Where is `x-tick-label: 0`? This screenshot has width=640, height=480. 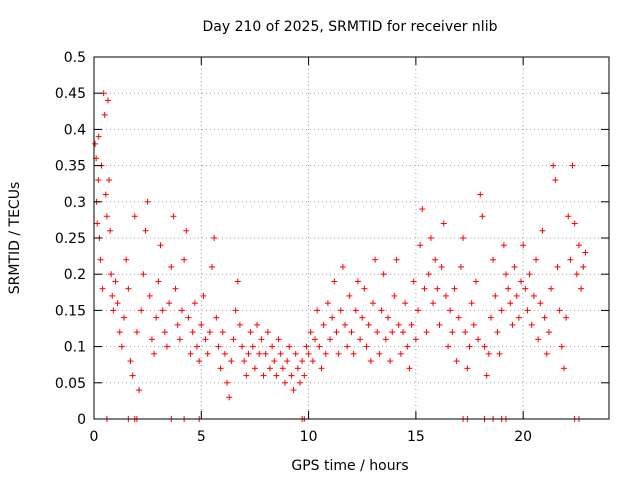 x-tick-label: 0 is located at coordinates (94, 437).